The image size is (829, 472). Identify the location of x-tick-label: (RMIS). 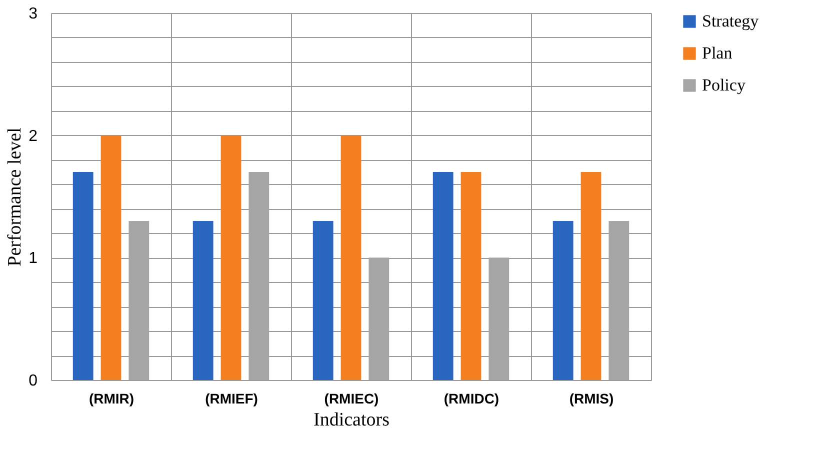
(591, 398).